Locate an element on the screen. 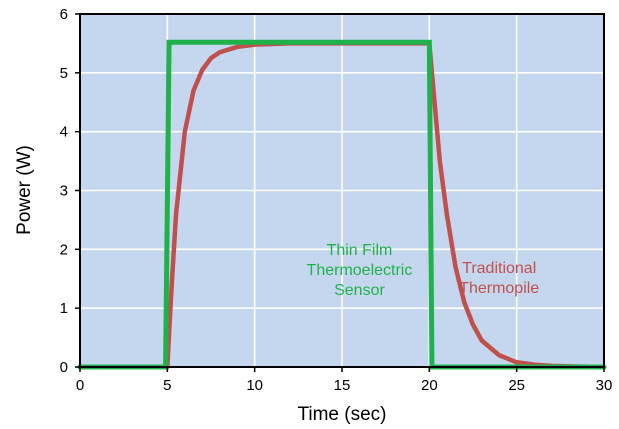 The width and height of the screenshot is (619, 429). y-tick-label: 4 is located at coordinates (64, 132).